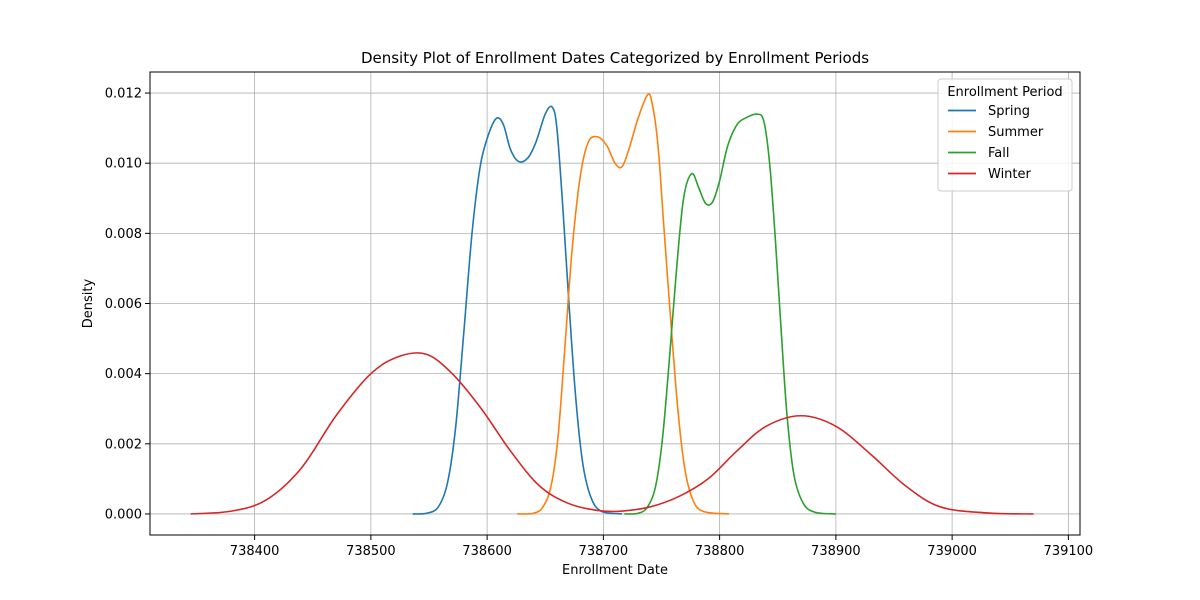  I want to click on x-tick-label: 738700, so click(604, 551).